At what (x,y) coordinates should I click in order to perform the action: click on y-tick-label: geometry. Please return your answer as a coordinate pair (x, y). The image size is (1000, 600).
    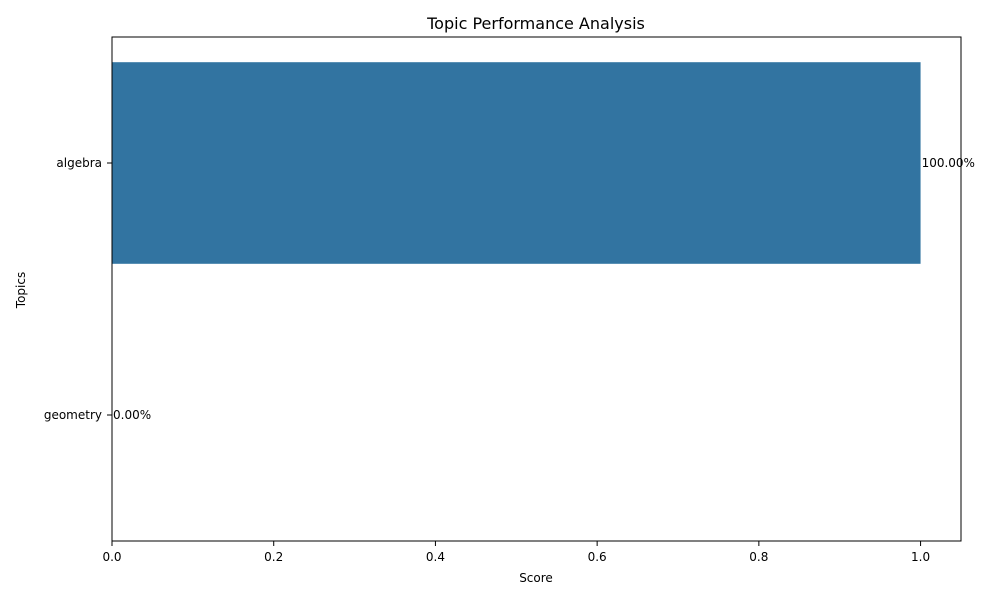
    Looking at the image, I should click on (73, 415).